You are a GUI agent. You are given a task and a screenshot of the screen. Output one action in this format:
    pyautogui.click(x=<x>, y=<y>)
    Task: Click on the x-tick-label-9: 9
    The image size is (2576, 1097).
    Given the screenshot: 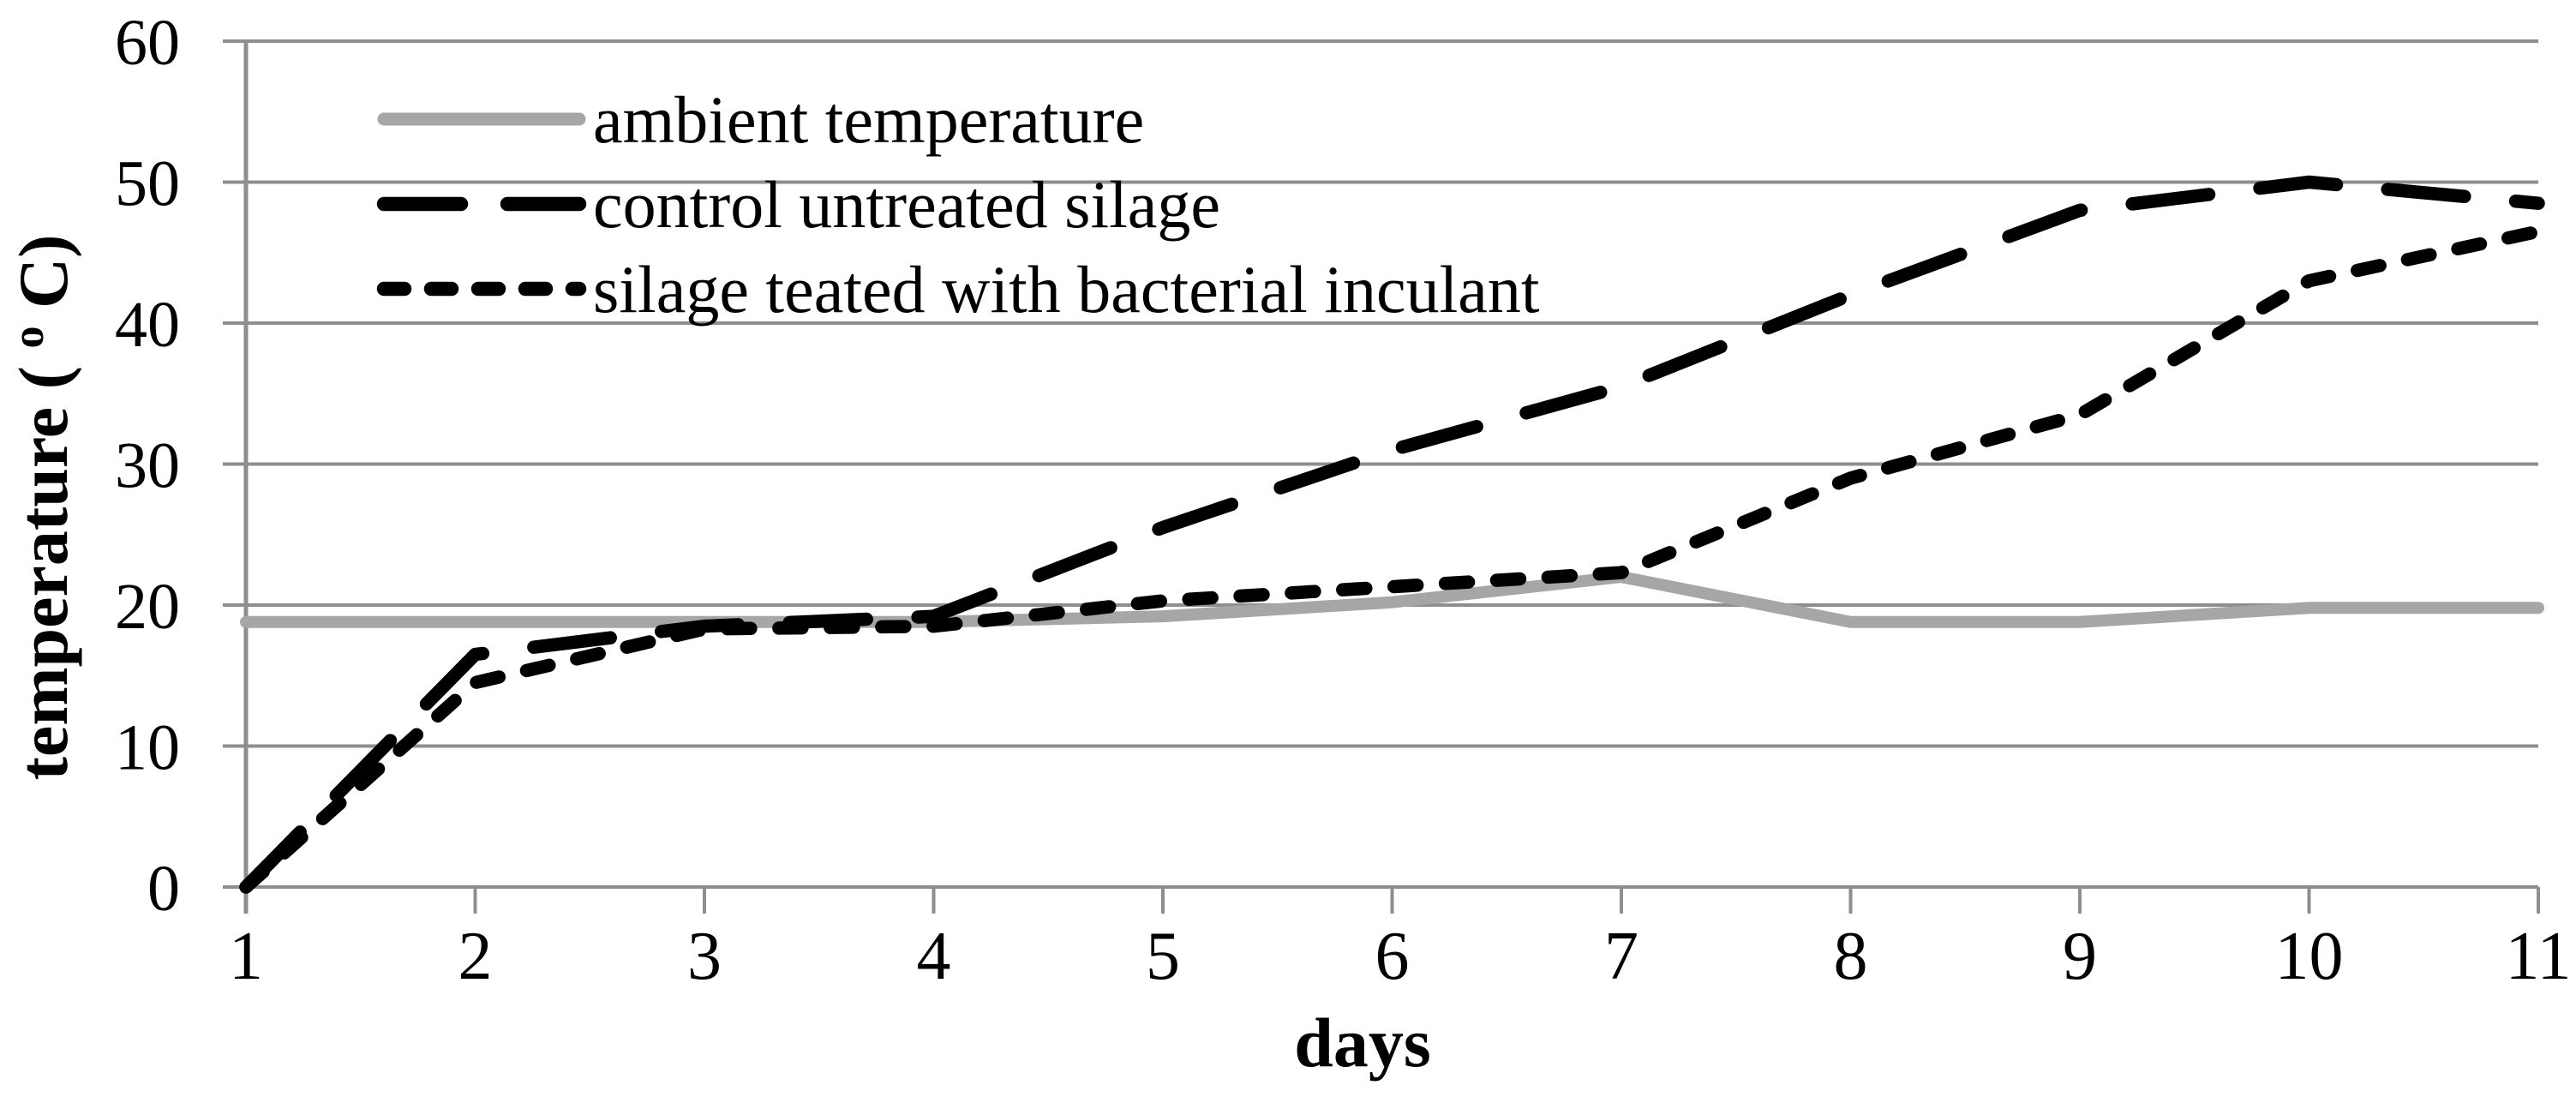 What is the action you would take?
    pyautogui.click(x=2080, y=956)
    